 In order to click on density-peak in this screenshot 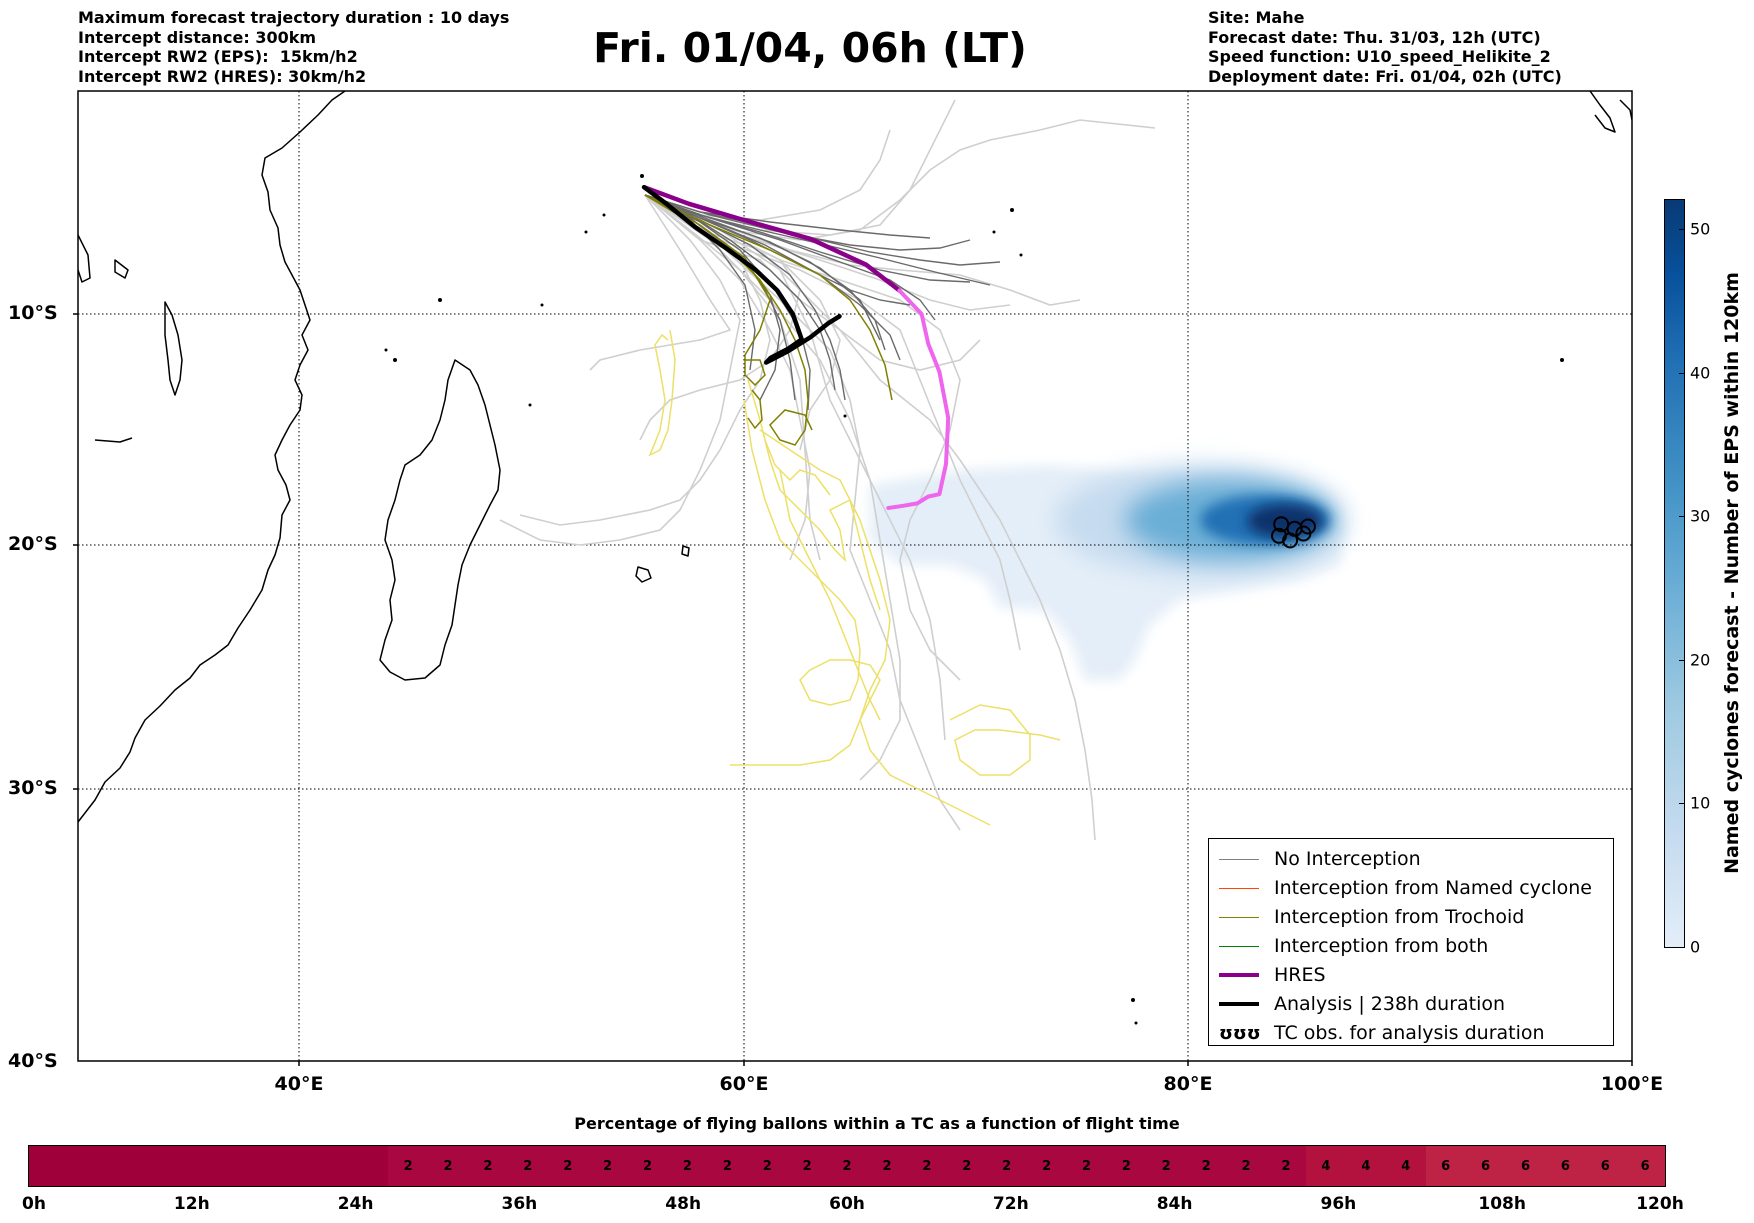, I will do `click(1285, 521)`.